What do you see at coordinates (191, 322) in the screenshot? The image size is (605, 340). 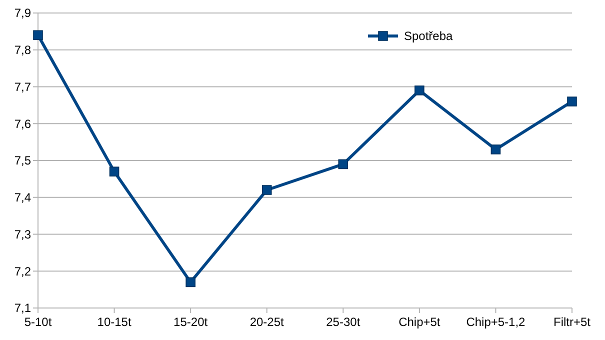 I see `x-tick-label: 15-20t` at bounding box center [191, 322].